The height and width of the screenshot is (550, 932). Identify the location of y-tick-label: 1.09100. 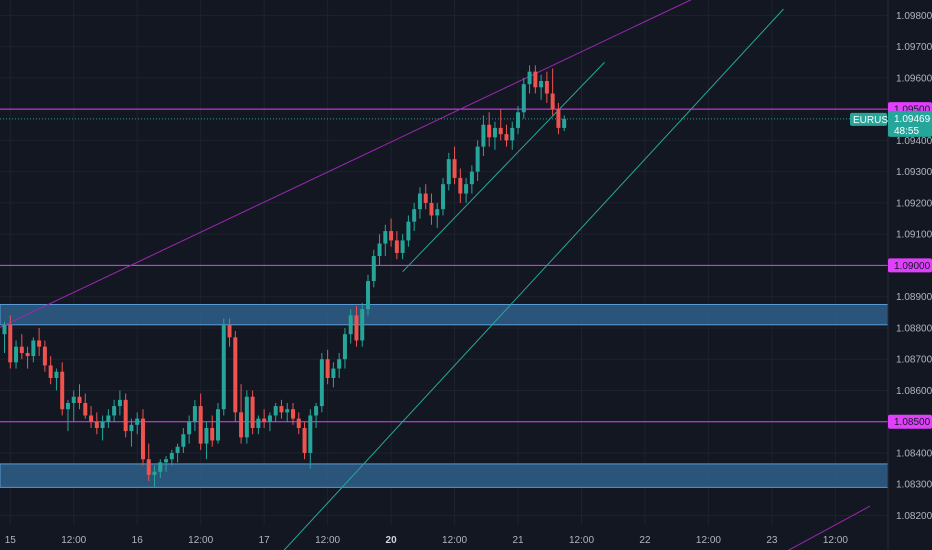
(914, 235).